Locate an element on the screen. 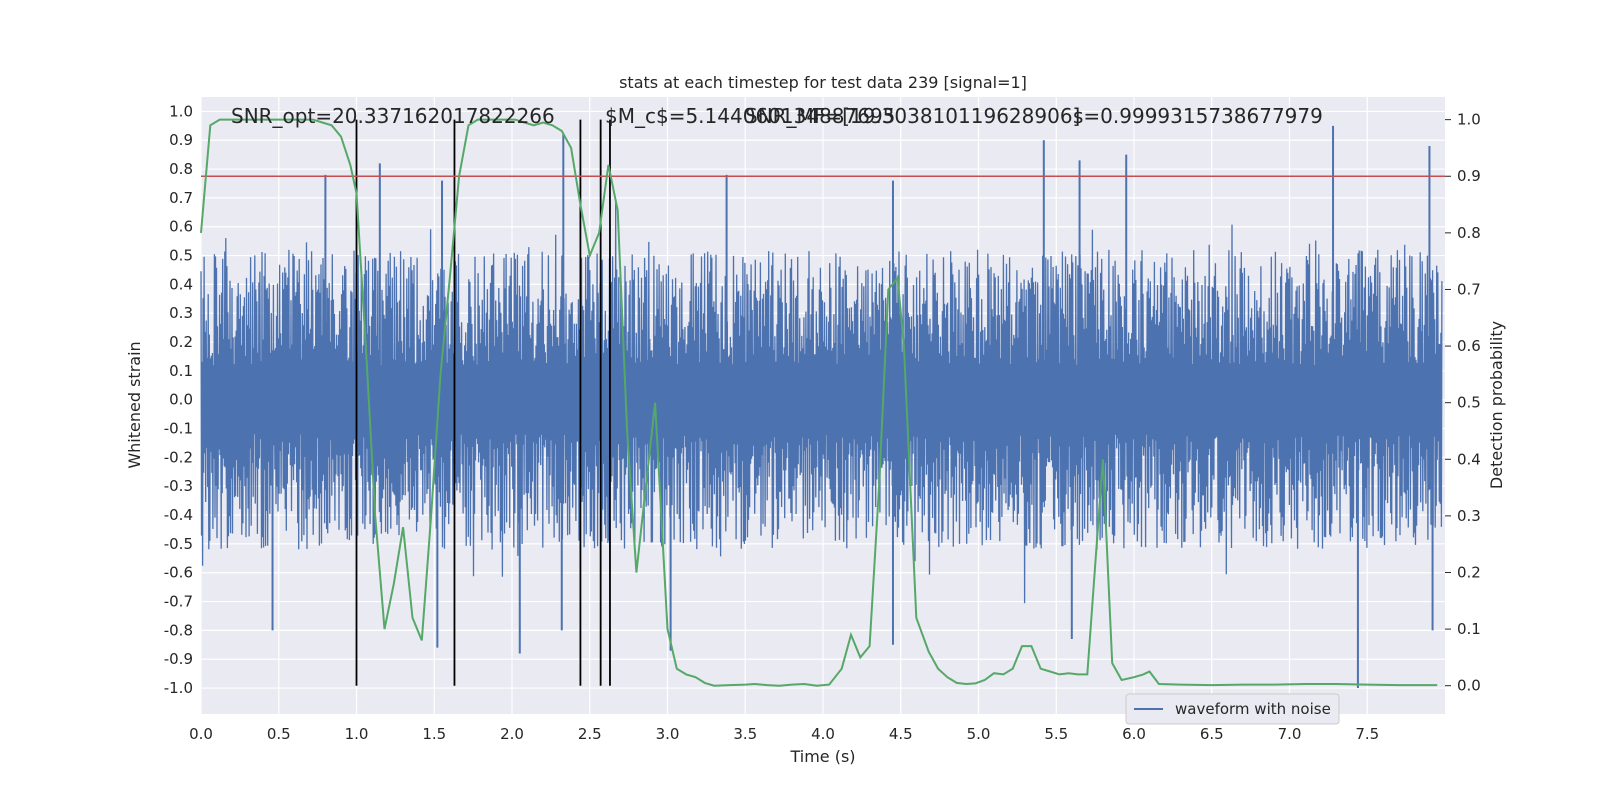 The height and width of the screenshot is (804, 1600). right-tick-label: 0.7 is located at coordinates (1469, 289).